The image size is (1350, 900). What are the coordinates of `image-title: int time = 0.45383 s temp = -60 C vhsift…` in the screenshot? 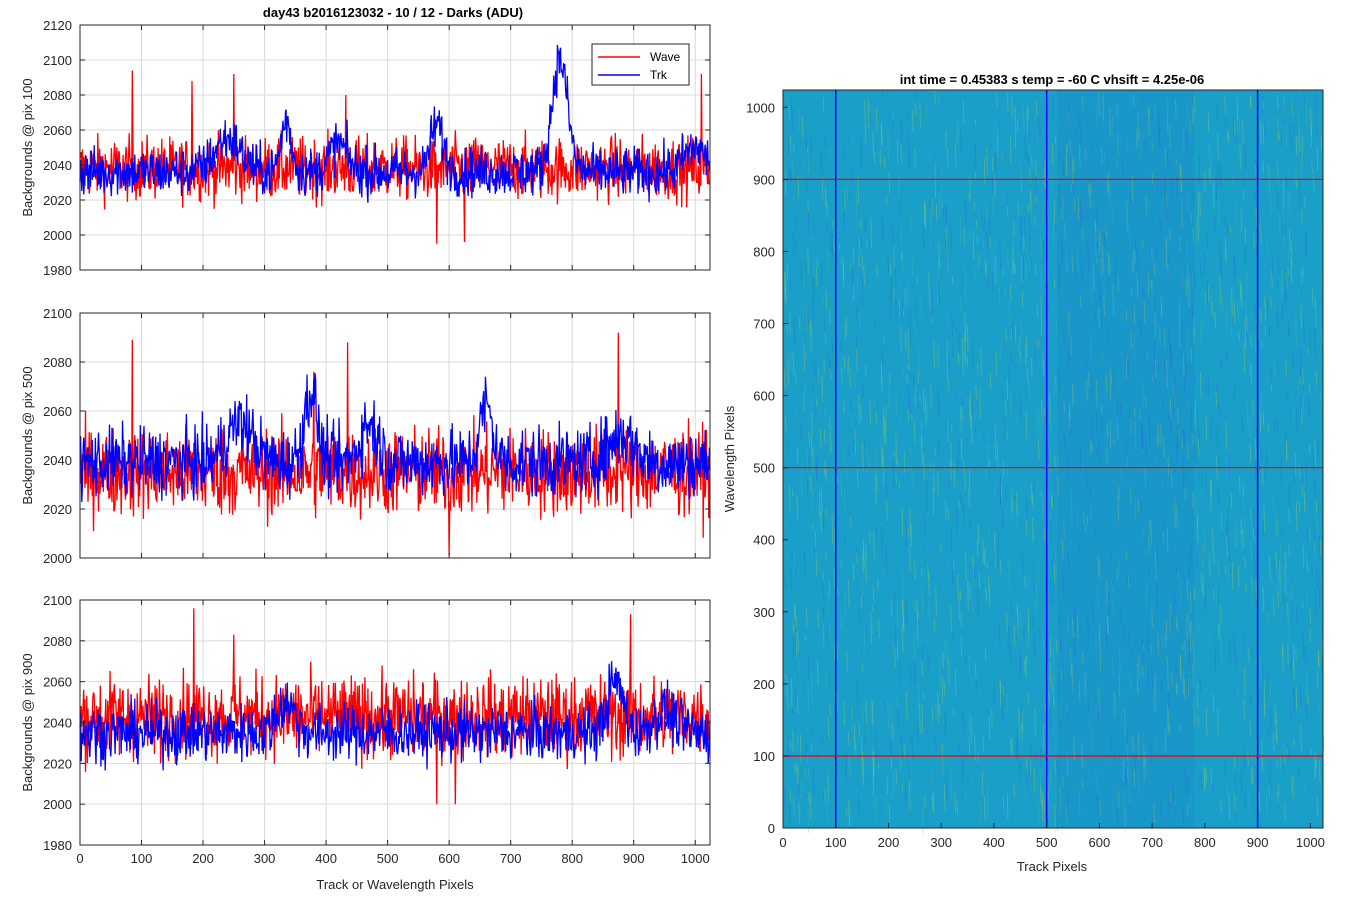 It's located at (1052, 79).